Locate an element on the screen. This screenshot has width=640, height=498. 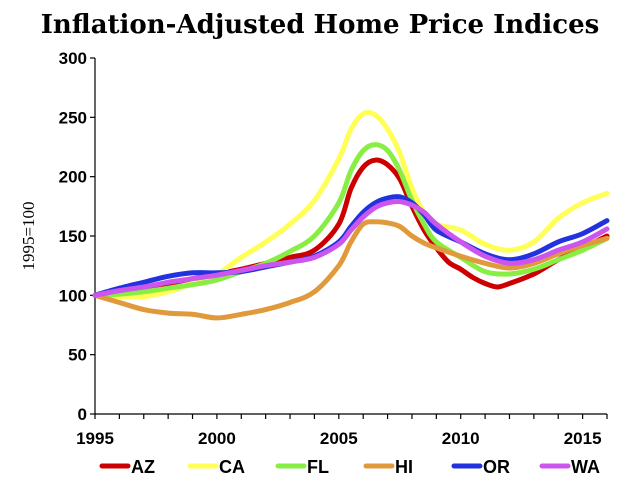
y-tick-label: 200 is located at coordinates (73, 177).